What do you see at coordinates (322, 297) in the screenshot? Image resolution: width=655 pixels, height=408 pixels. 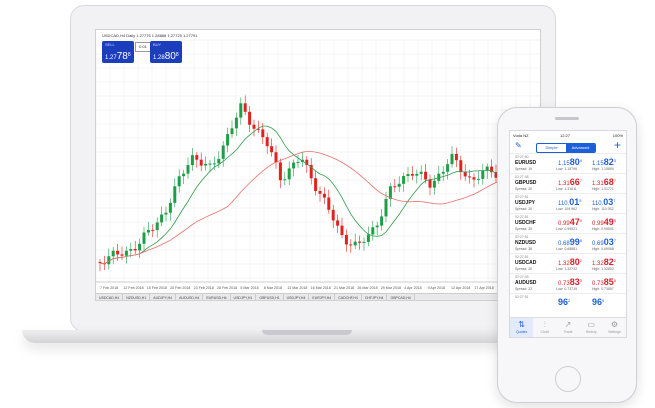 I see `symbol-tab: EURJPY,H4` at bounding box center [322, 297].